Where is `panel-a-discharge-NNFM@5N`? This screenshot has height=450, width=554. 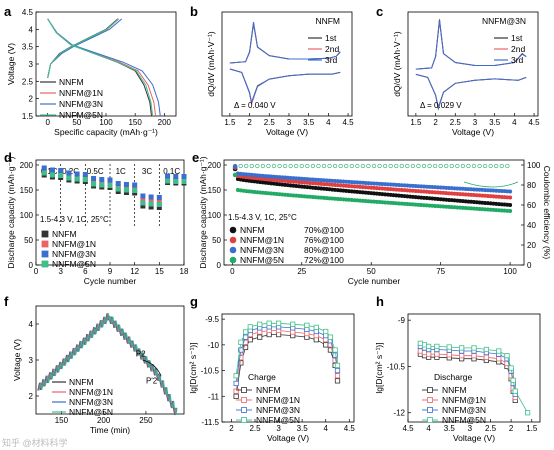
panel-a-discharge-NNFM@5N is located at coordinates (100, 67).